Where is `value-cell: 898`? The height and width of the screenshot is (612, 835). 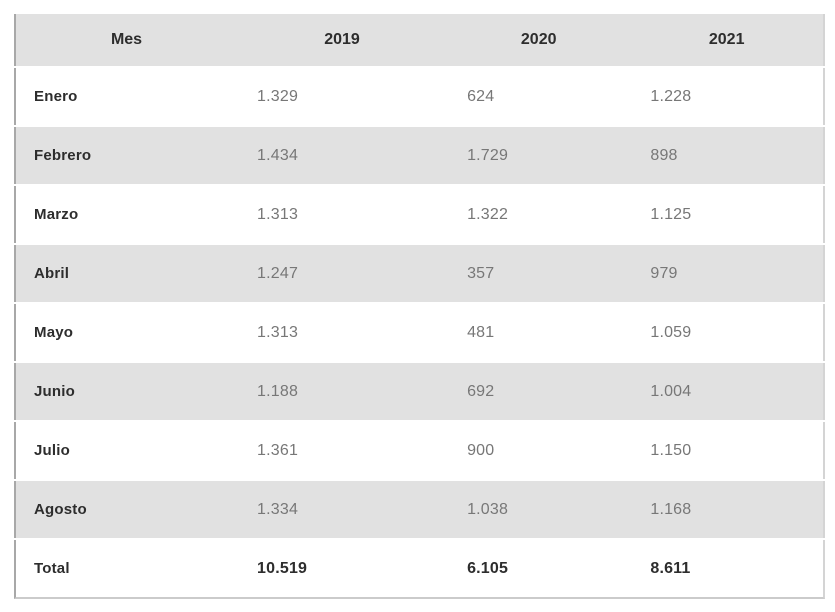 value-cell: 898 is located at coordinates (727, 155).